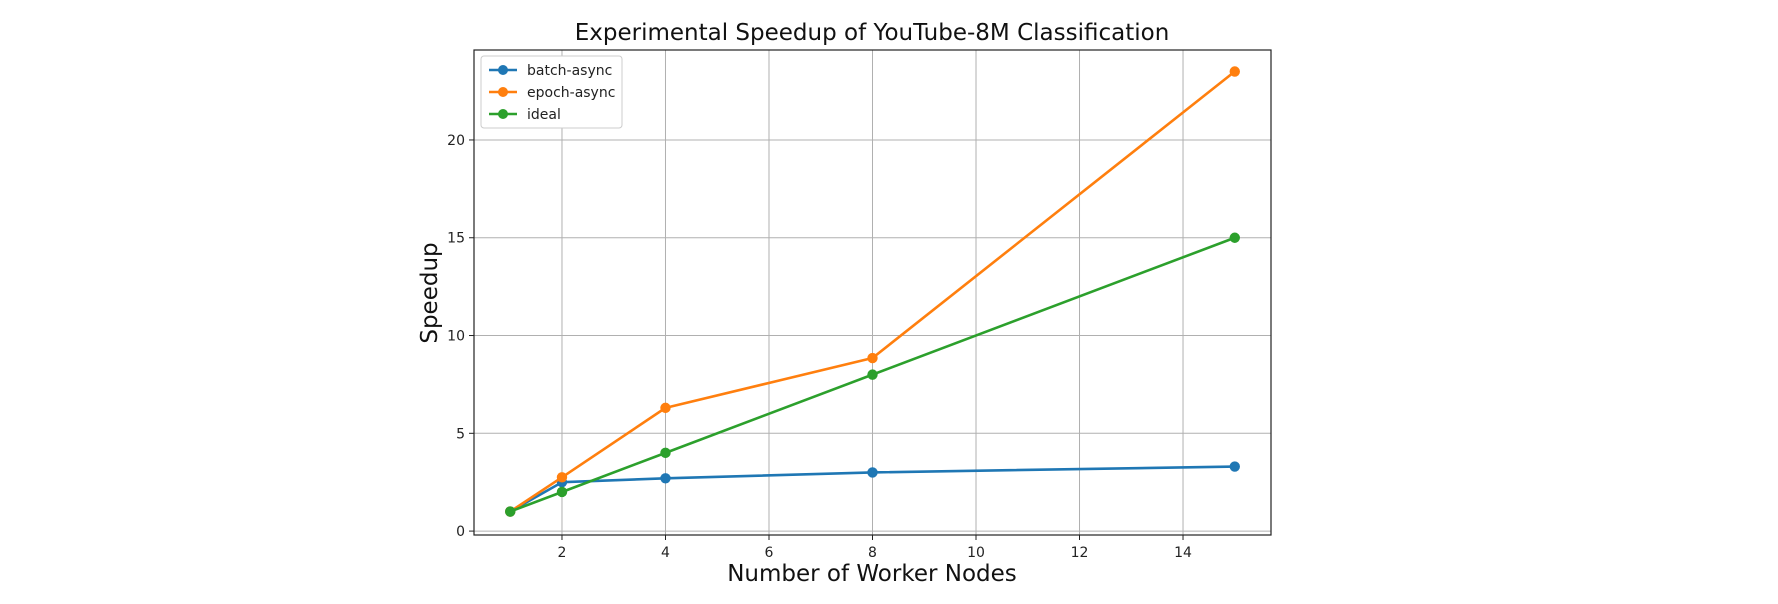 The height and width of the screenshot is (604, 1778). I want to click on x-axis-label: Number of Worker Nodes, so click(872, 574).